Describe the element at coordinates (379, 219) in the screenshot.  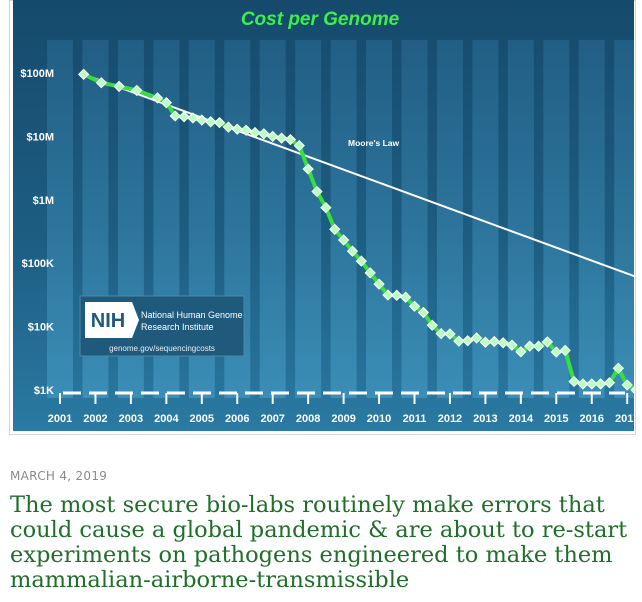
I see `year-column-2010` at that location.